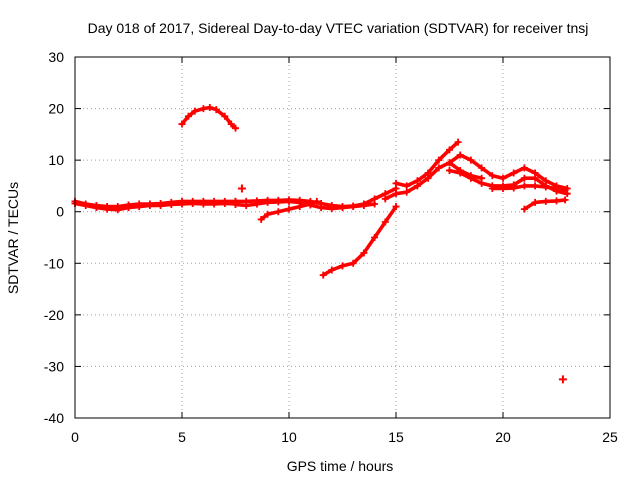 The height and width of the screenshot is (480, 640). I want to click on x-tick-label: 25, so click(610, 437).